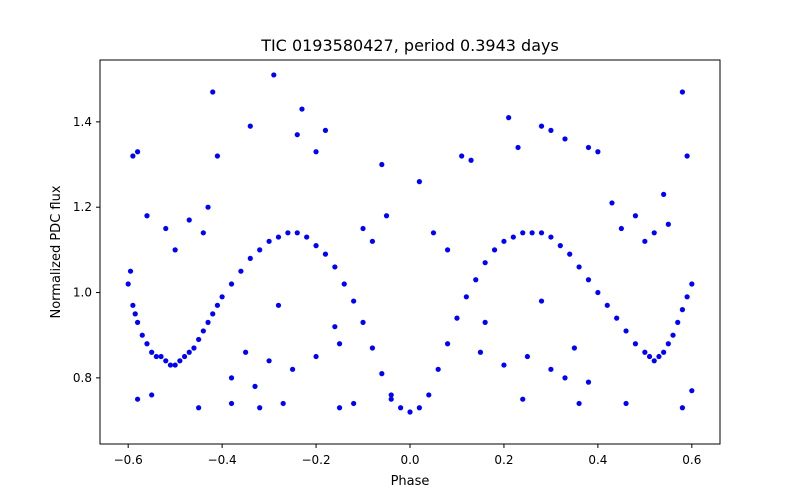  What do you see at coordinates (82, 293) in the screenshot?
I see `y-tick-label: 1.0` at bounding box center [82, 293].